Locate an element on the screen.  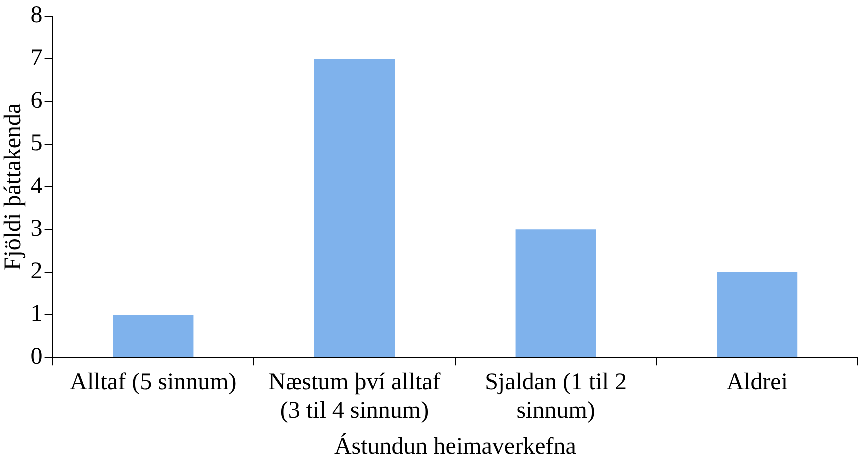
x-tick-label: Næstum því alltaf (3 til 4 sinnum) is located at coordinates (354, 396).